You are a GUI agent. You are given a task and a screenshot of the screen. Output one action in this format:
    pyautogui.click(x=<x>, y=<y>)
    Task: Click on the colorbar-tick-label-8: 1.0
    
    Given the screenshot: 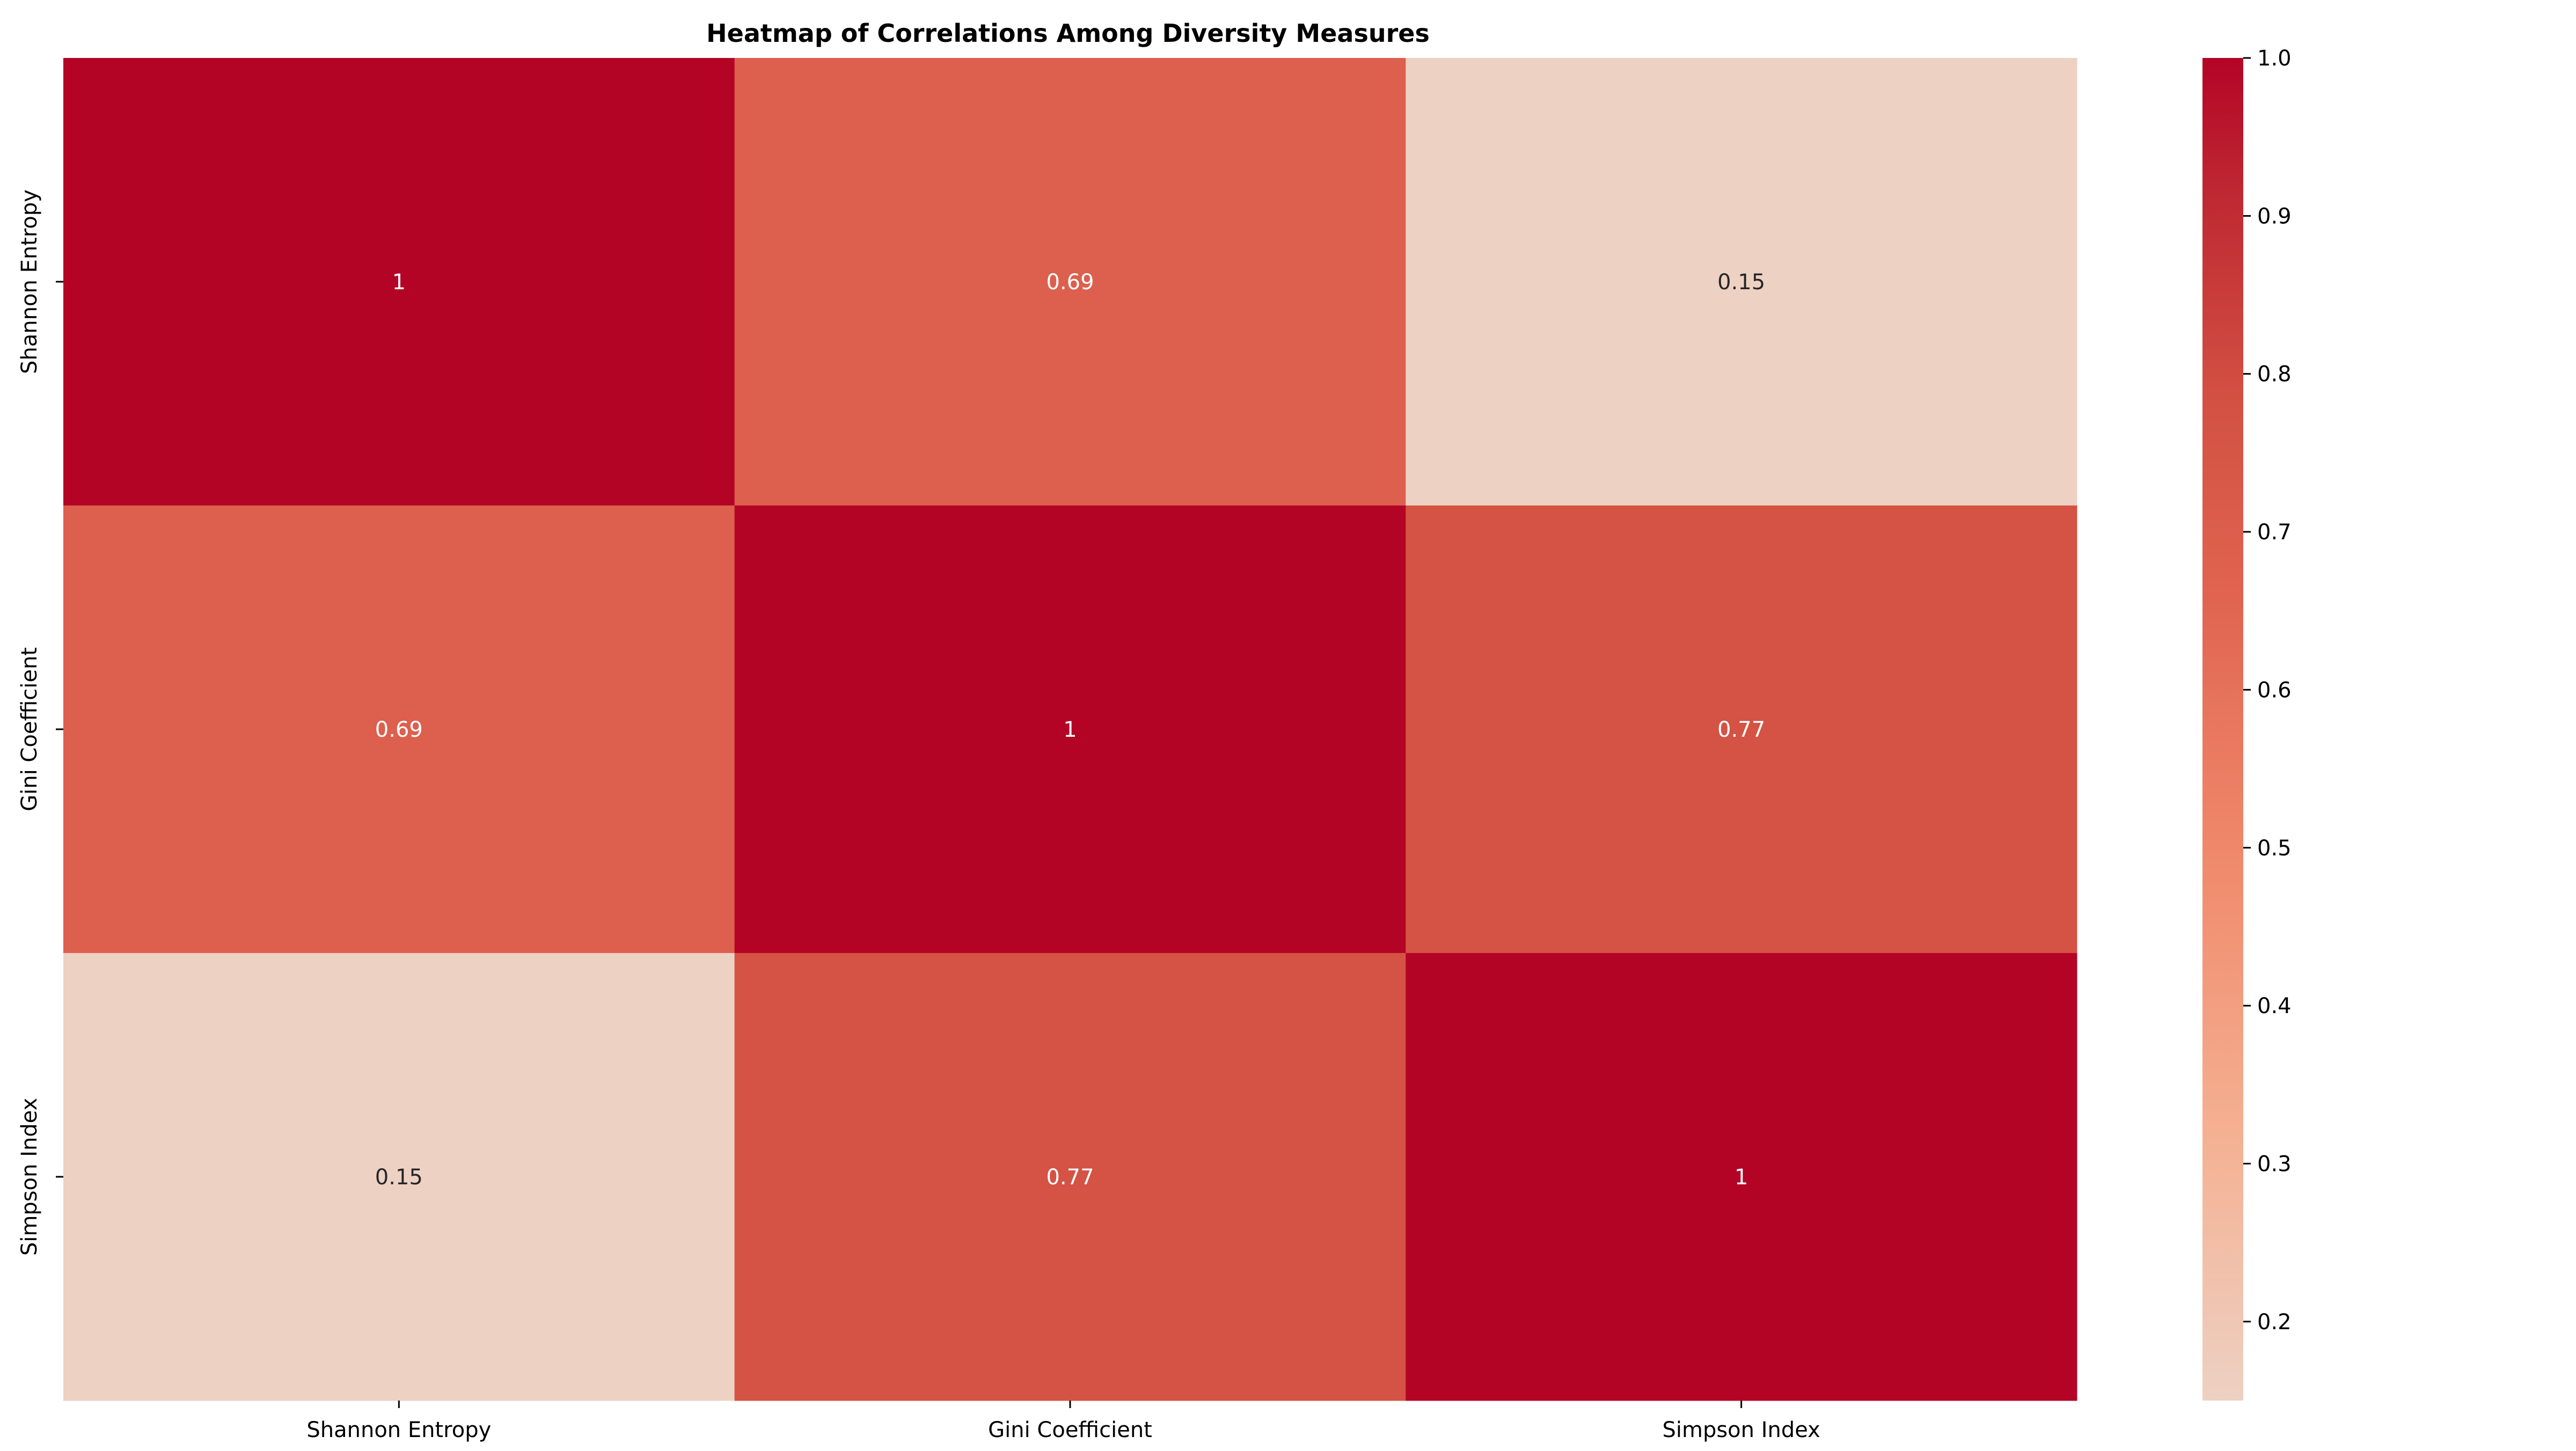 What is the action you would take?
    pyautogui.click(x=2274, y=58)
    